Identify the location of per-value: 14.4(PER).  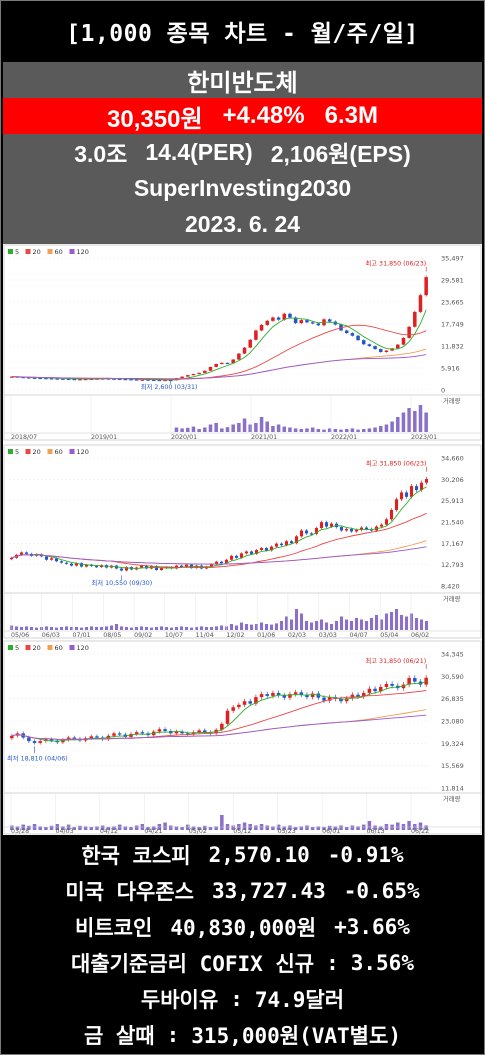
(199, 151).